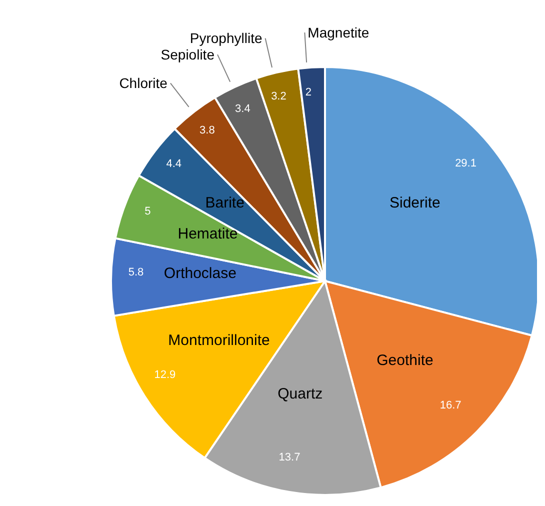 This screenshot has height=506, width=545. Describe the element at coordinates (242, 108) in the screenshot. I see `data-label: 3.4` at that location.